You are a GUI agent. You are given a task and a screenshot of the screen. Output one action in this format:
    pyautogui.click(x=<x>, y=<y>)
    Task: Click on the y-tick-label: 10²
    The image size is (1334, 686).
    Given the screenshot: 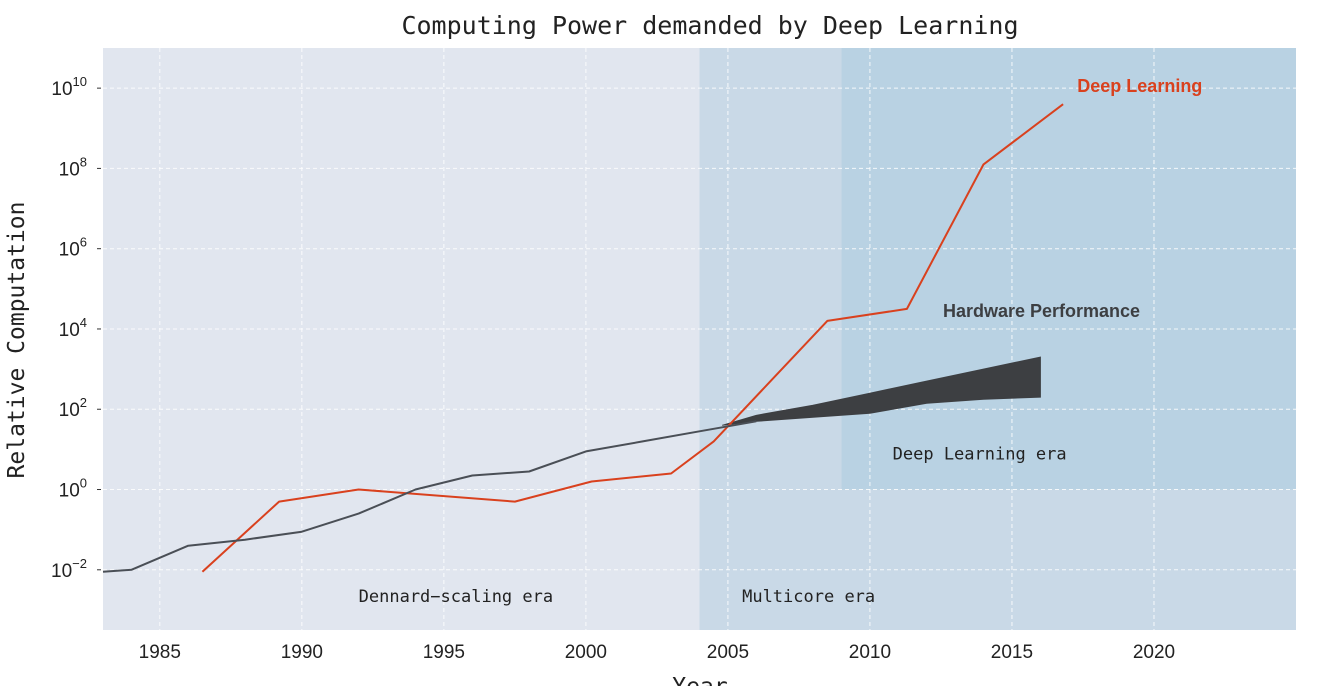 What is the action you would take?
    pyautogui.click(x=73, y=408)
    